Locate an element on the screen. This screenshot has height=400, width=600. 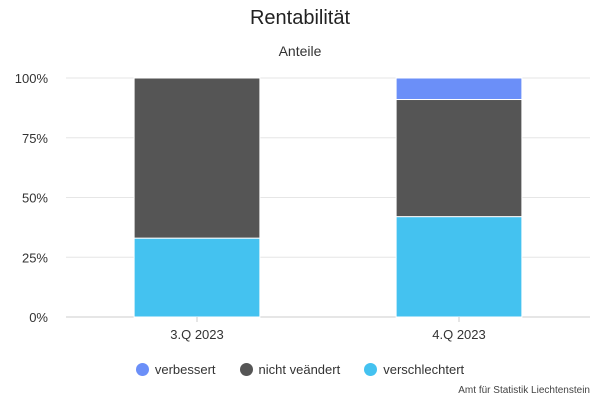
x-tick-label: 3.Q 2023 is located at coordinates (197, 334).